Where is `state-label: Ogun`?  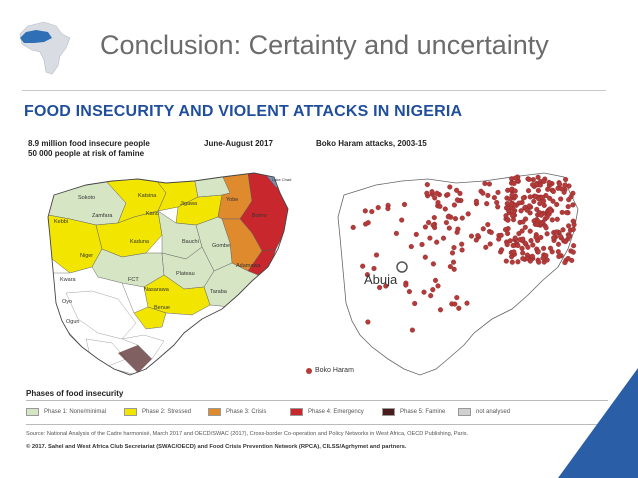
state-label: Ogun is located at coordinates (72, 322).